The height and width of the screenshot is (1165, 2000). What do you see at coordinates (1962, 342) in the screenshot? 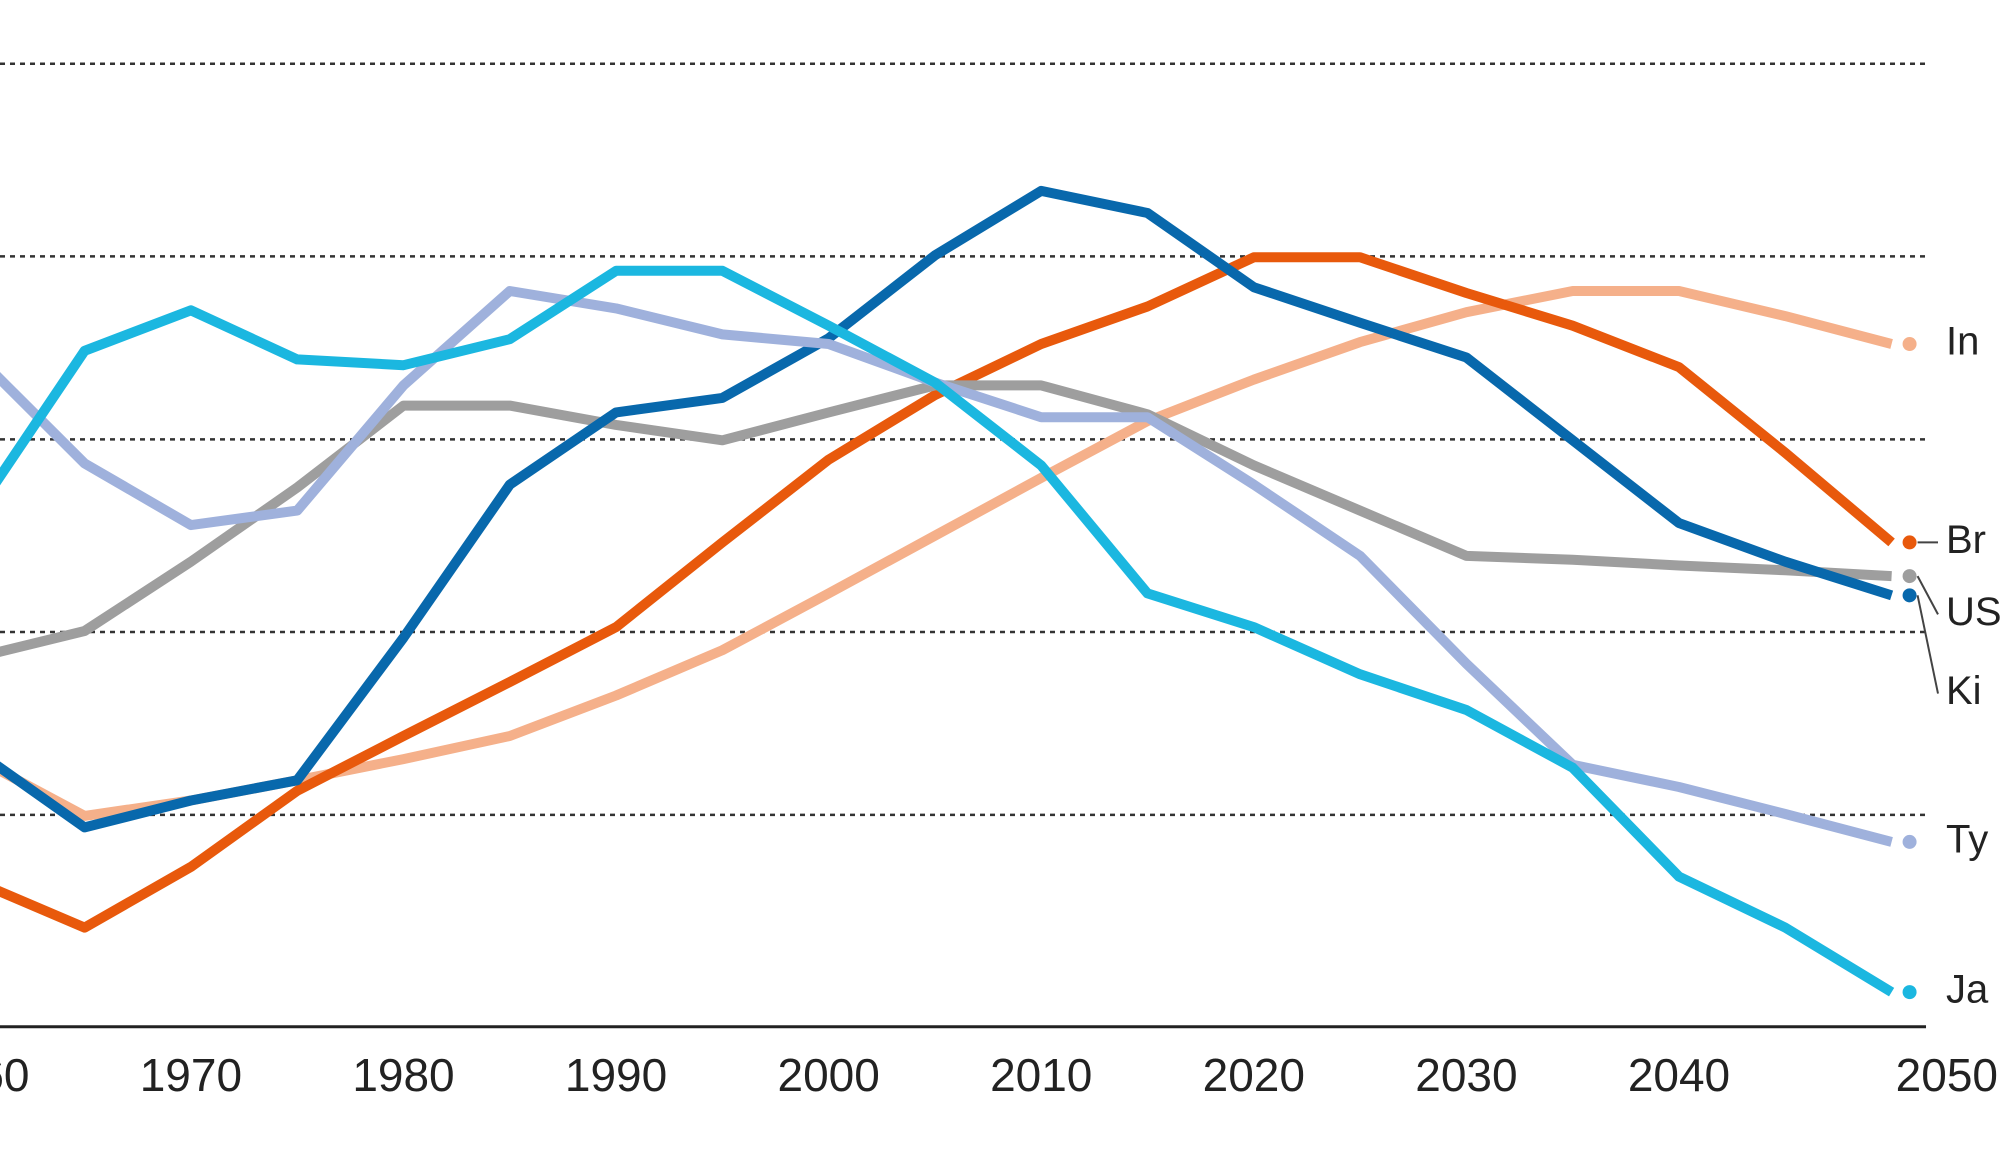
I see `series-label: In` at bounding box center [1962, 342].